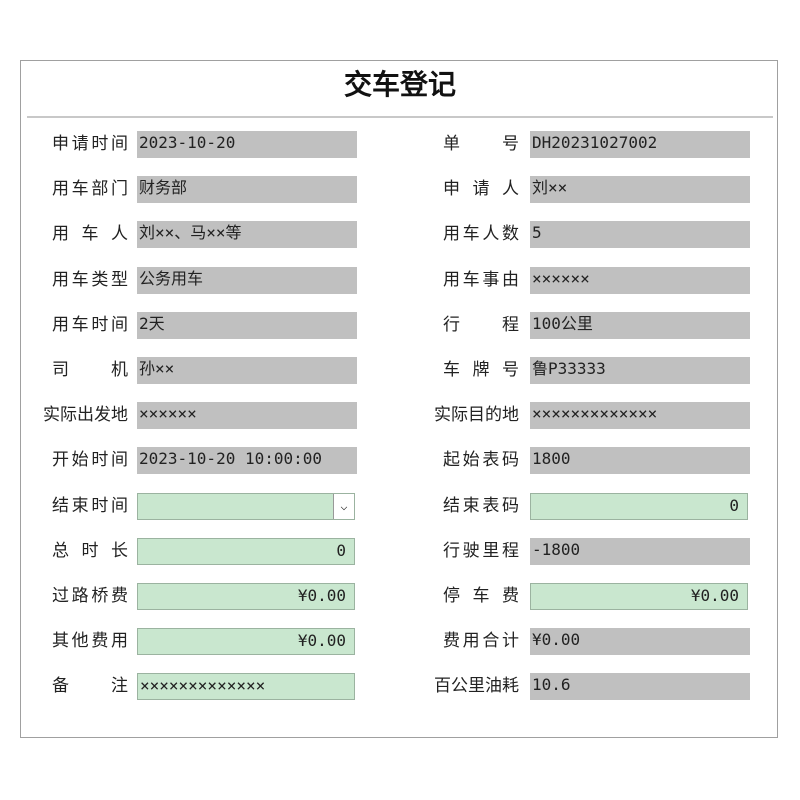  Describe the element at coordinates (246, 506) in the screenshot. I see `field-input: ⌵` at that location.